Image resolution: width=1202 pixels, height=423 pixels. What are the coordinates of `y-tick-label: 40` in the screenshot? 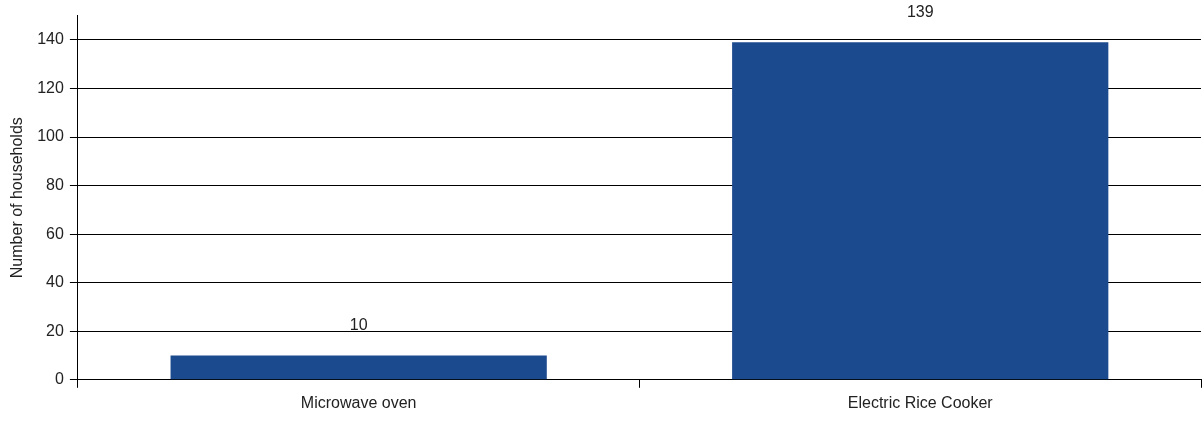 It's located at (55, 282).